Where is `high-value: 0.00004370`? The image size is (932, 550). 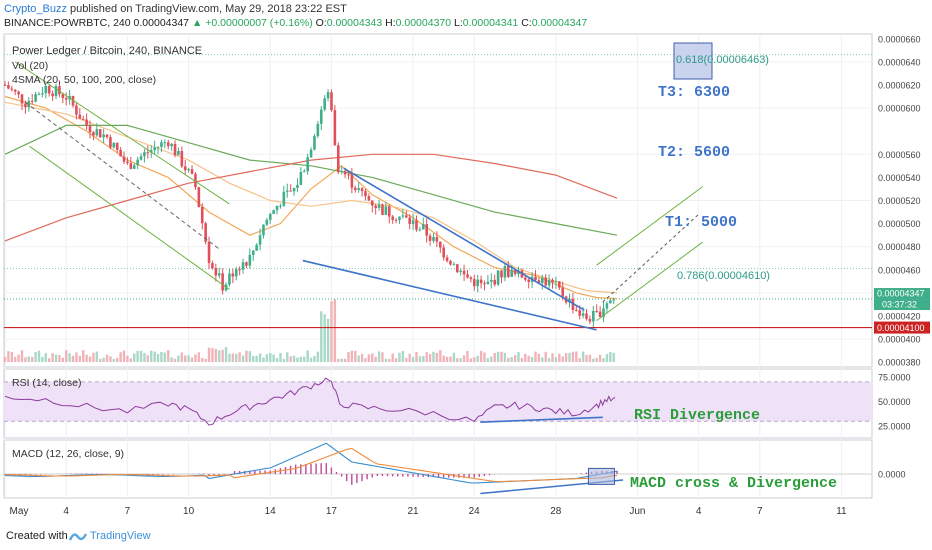
high-value: 0.00004370 is located at coordinates (423, 23).